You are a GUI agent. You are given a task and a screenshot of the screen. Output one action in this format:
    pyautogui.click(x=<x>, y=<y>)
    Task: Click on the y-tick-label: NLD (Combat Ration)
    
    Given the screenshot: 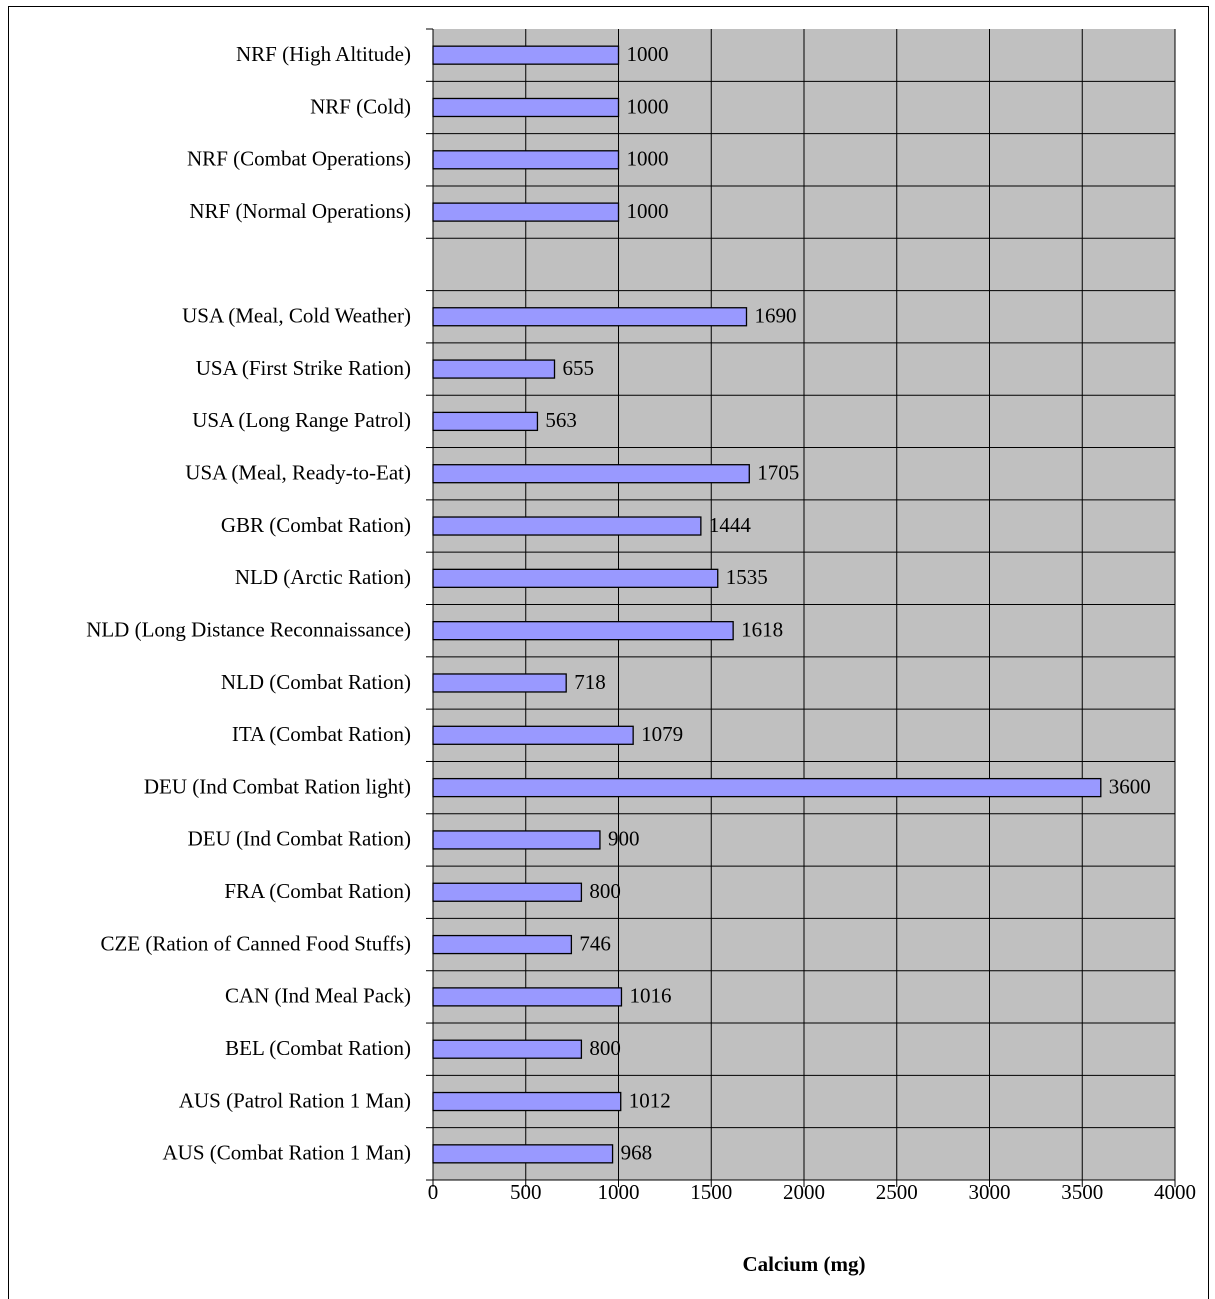 What is the action you would take?
    pyautogui.click(x=316, y=682)
    